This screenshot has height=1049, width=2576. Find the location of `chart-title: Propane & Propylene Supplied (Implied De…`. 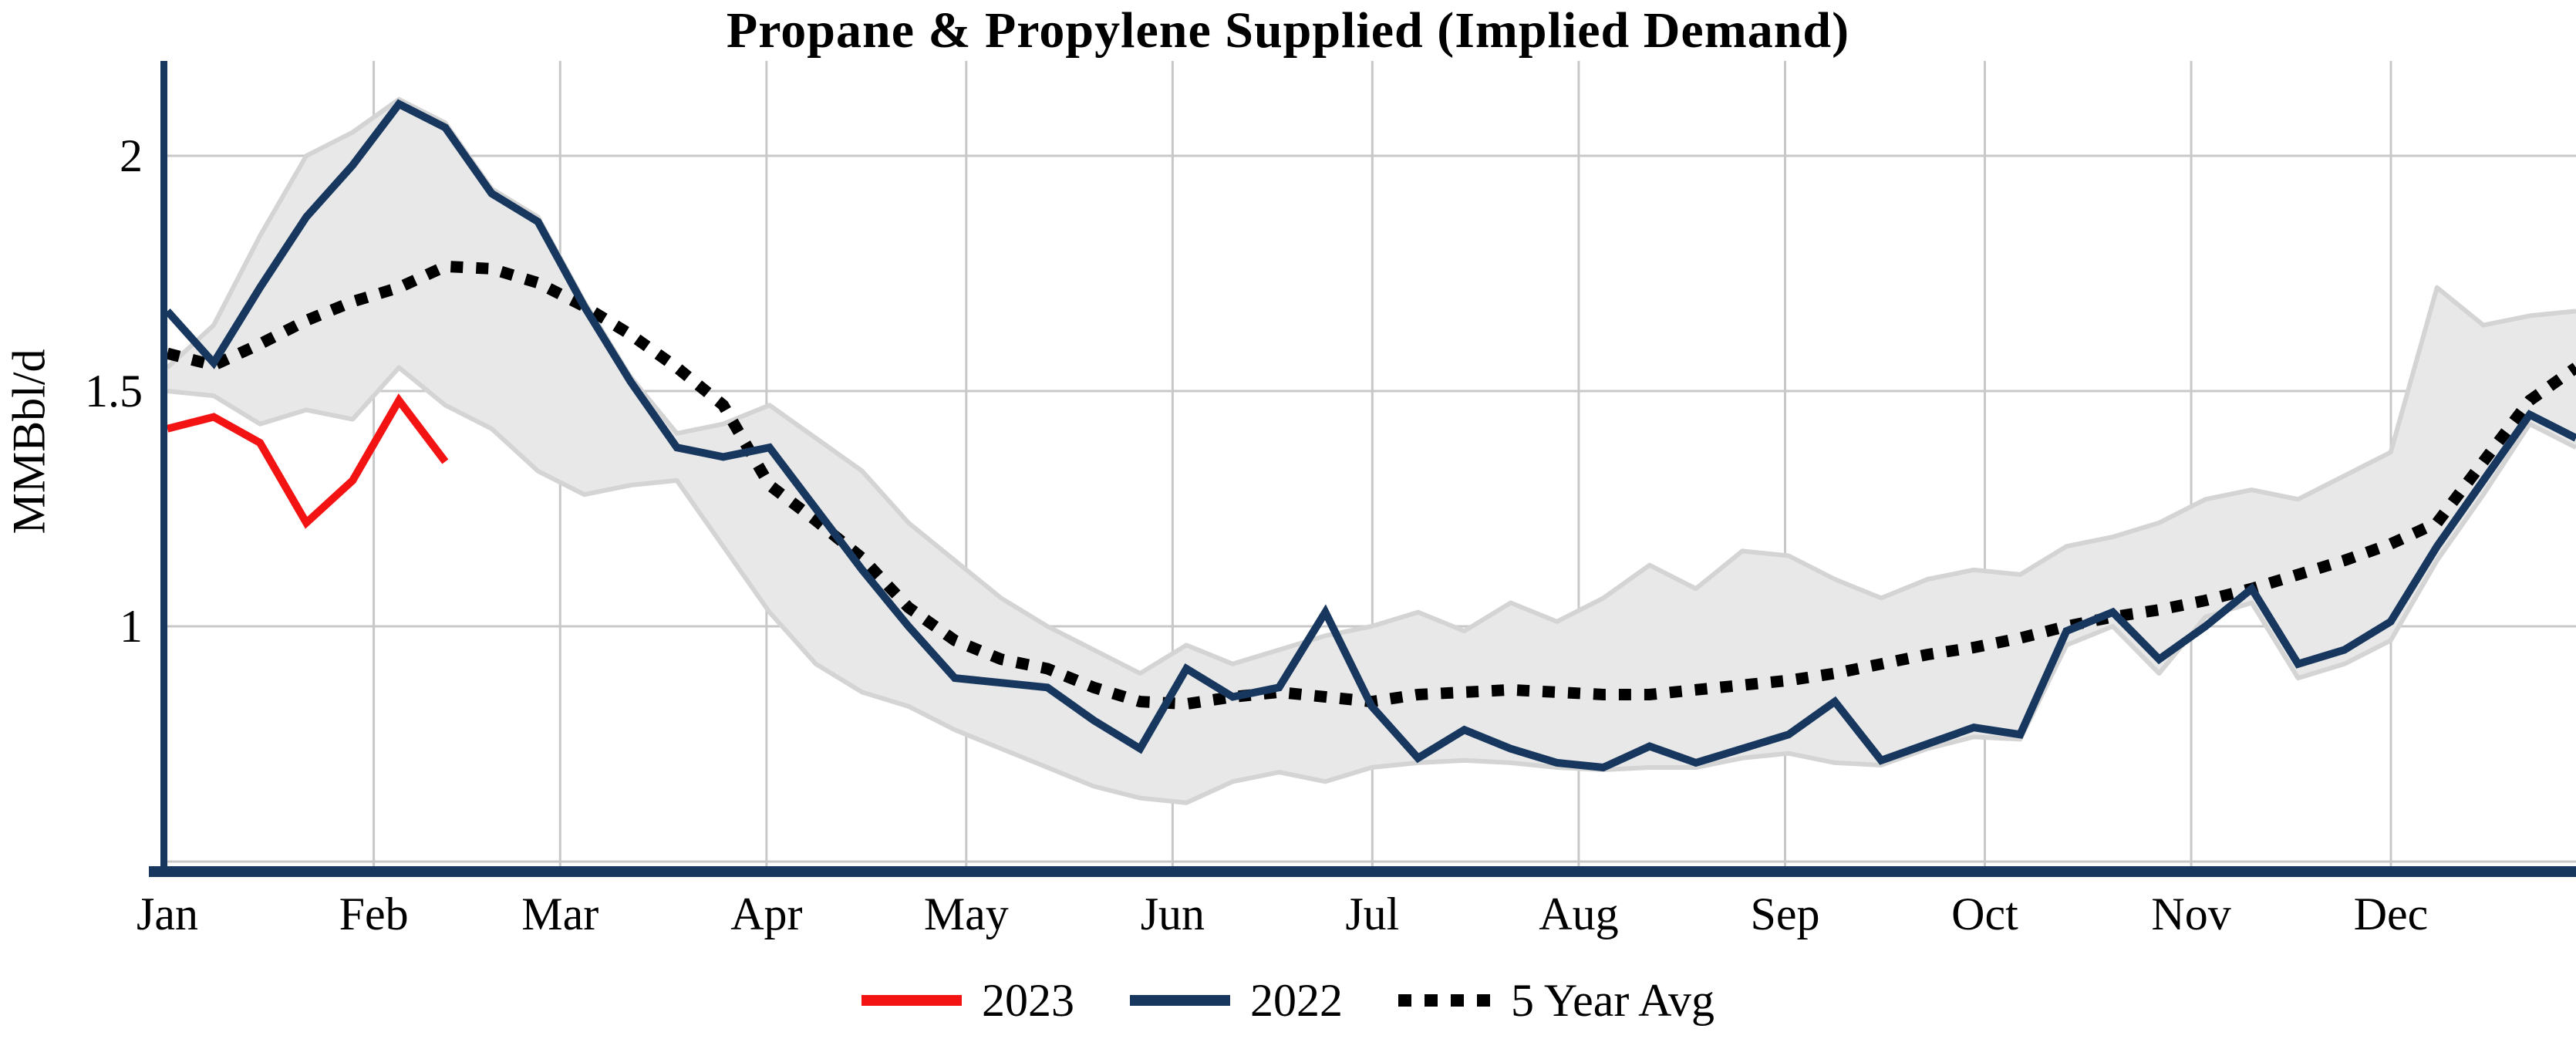

chart-title: Propane & Propylene Supplied (Implied De… is located at coordinates (1288, 31).